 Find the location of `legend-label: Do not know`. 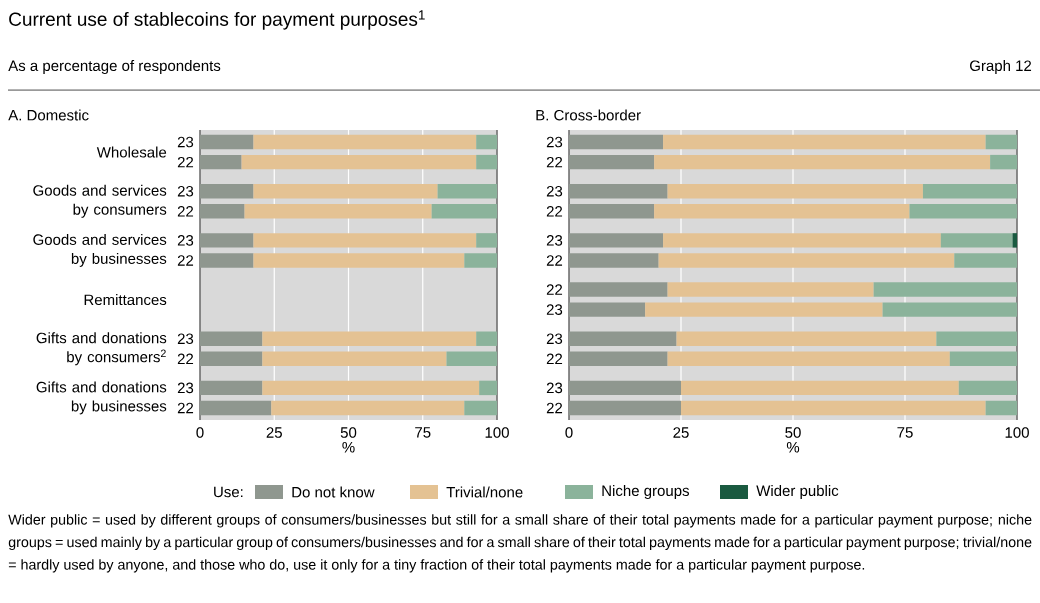

legend-label: Do not know is located at coordinates (333, 492).